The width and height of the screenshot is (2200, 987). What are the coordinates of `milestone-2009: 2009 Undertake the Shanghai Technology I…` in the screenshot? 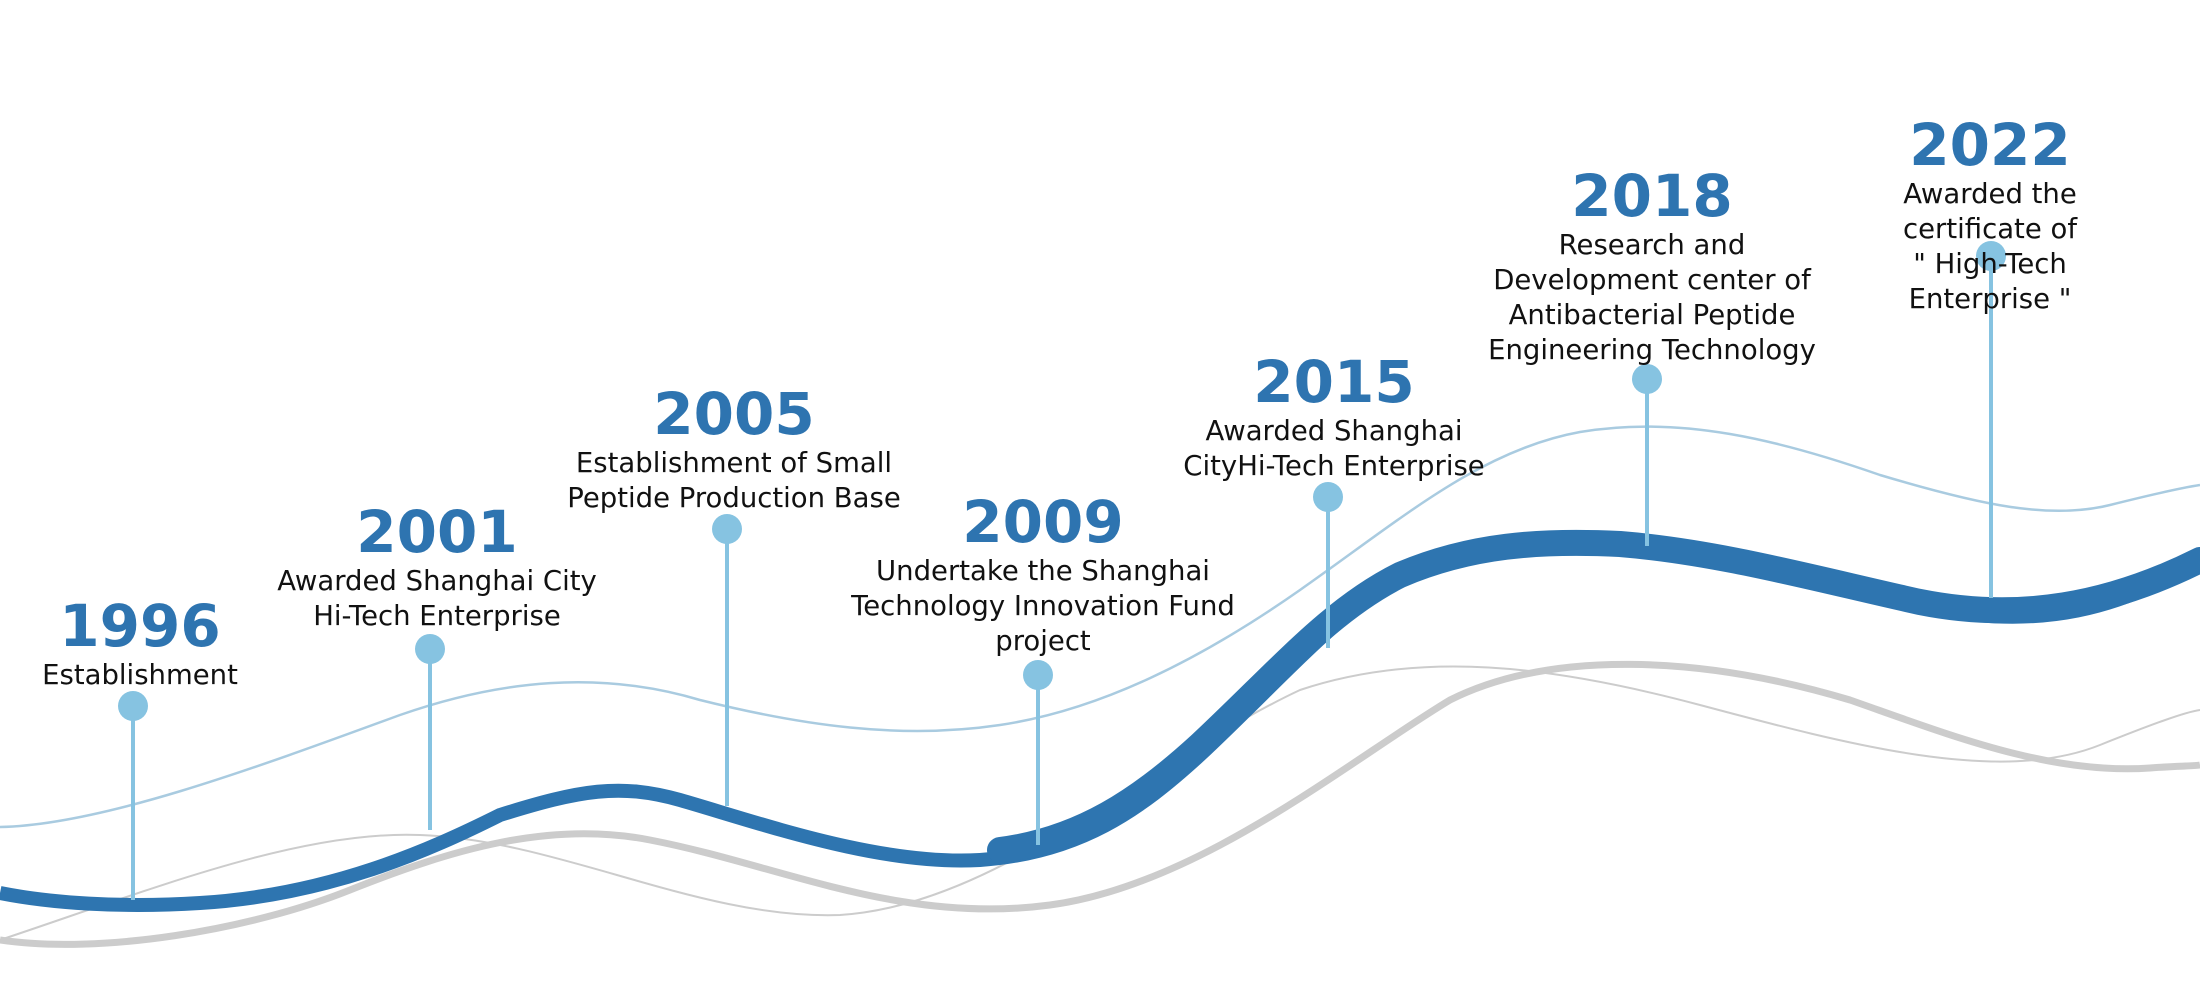 It's located at (1043, 574).